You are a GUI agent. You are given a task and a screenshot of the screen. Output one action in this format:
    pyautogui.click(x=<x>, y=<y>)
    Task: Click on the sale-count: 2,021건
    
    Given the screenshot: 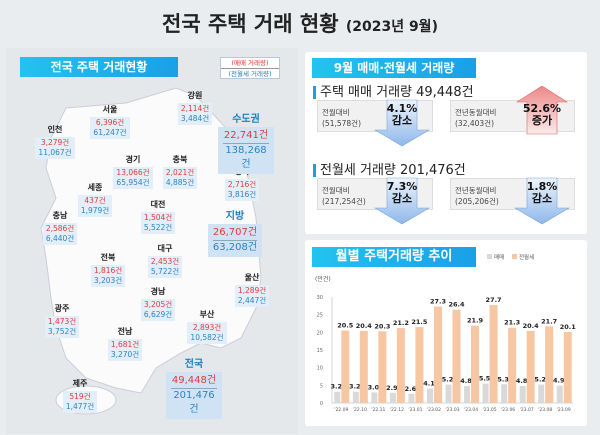 What is the action you would take?
    pyautogui.click(x=180, y=172)
    